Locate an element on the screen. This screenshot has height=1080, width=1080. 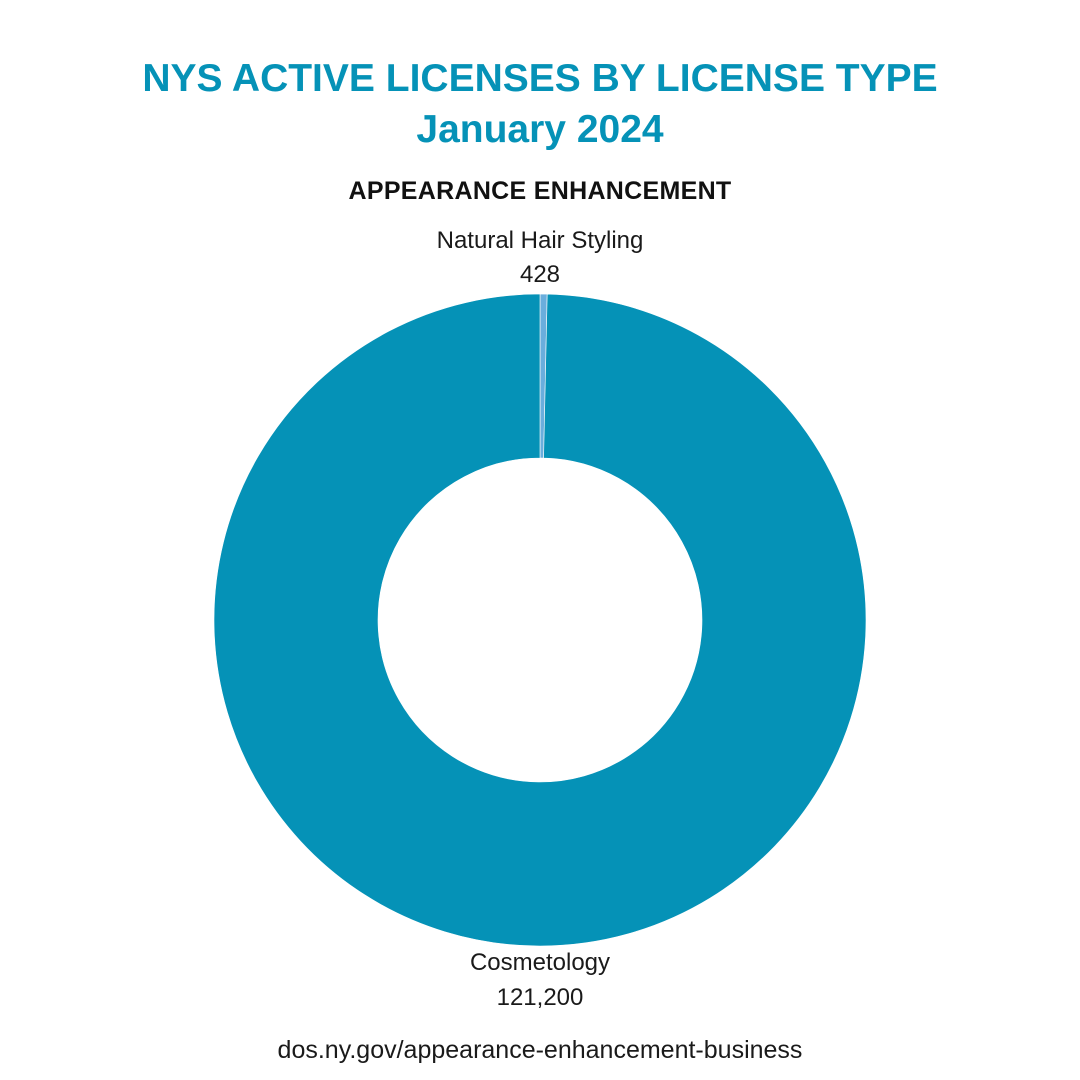
slice-value-cosmetology: 121,200 is located at coordinates (540, 997).